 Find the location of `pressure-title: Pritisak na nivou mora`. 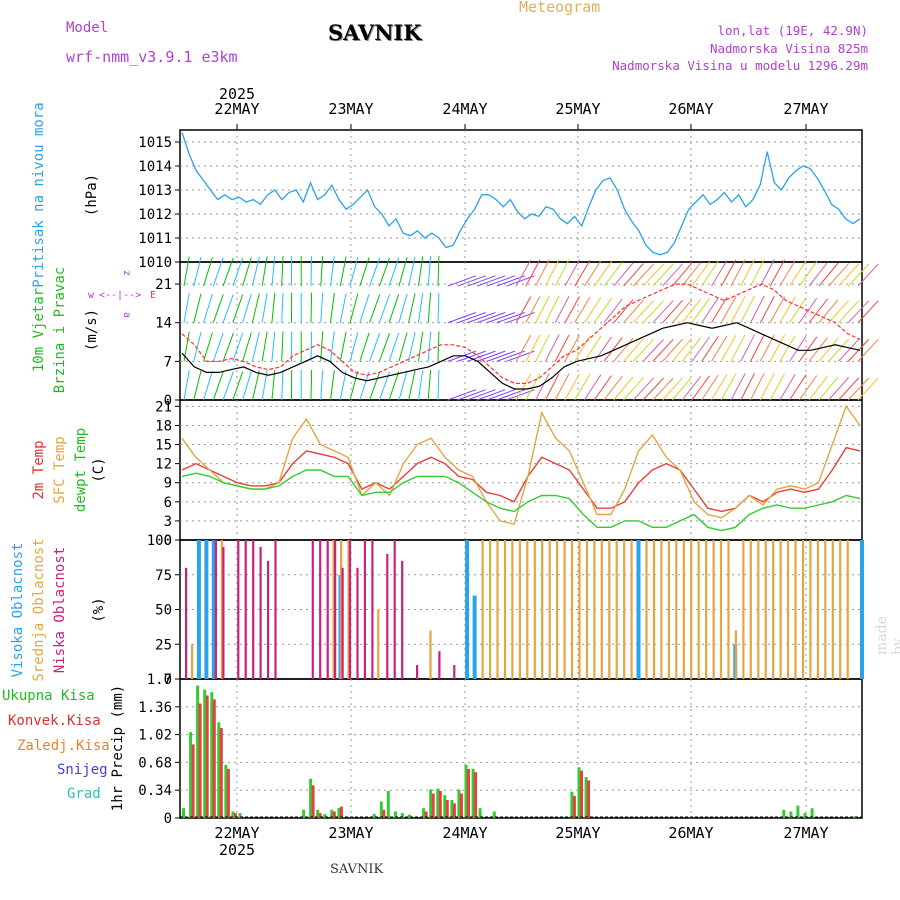

pressure-title: Pritisak na nivou mora is located at coordinates (39, 194).